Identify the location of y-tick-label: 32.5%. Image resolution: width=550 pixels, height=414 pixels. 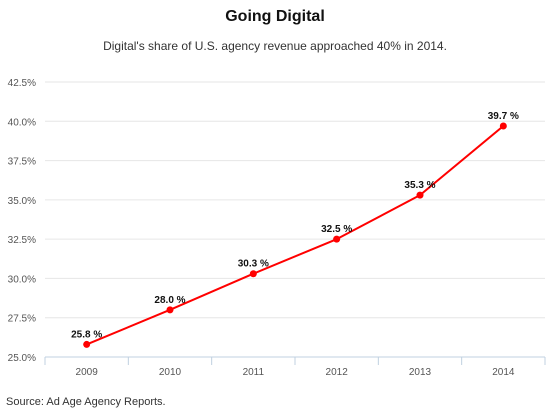
(22, 240).